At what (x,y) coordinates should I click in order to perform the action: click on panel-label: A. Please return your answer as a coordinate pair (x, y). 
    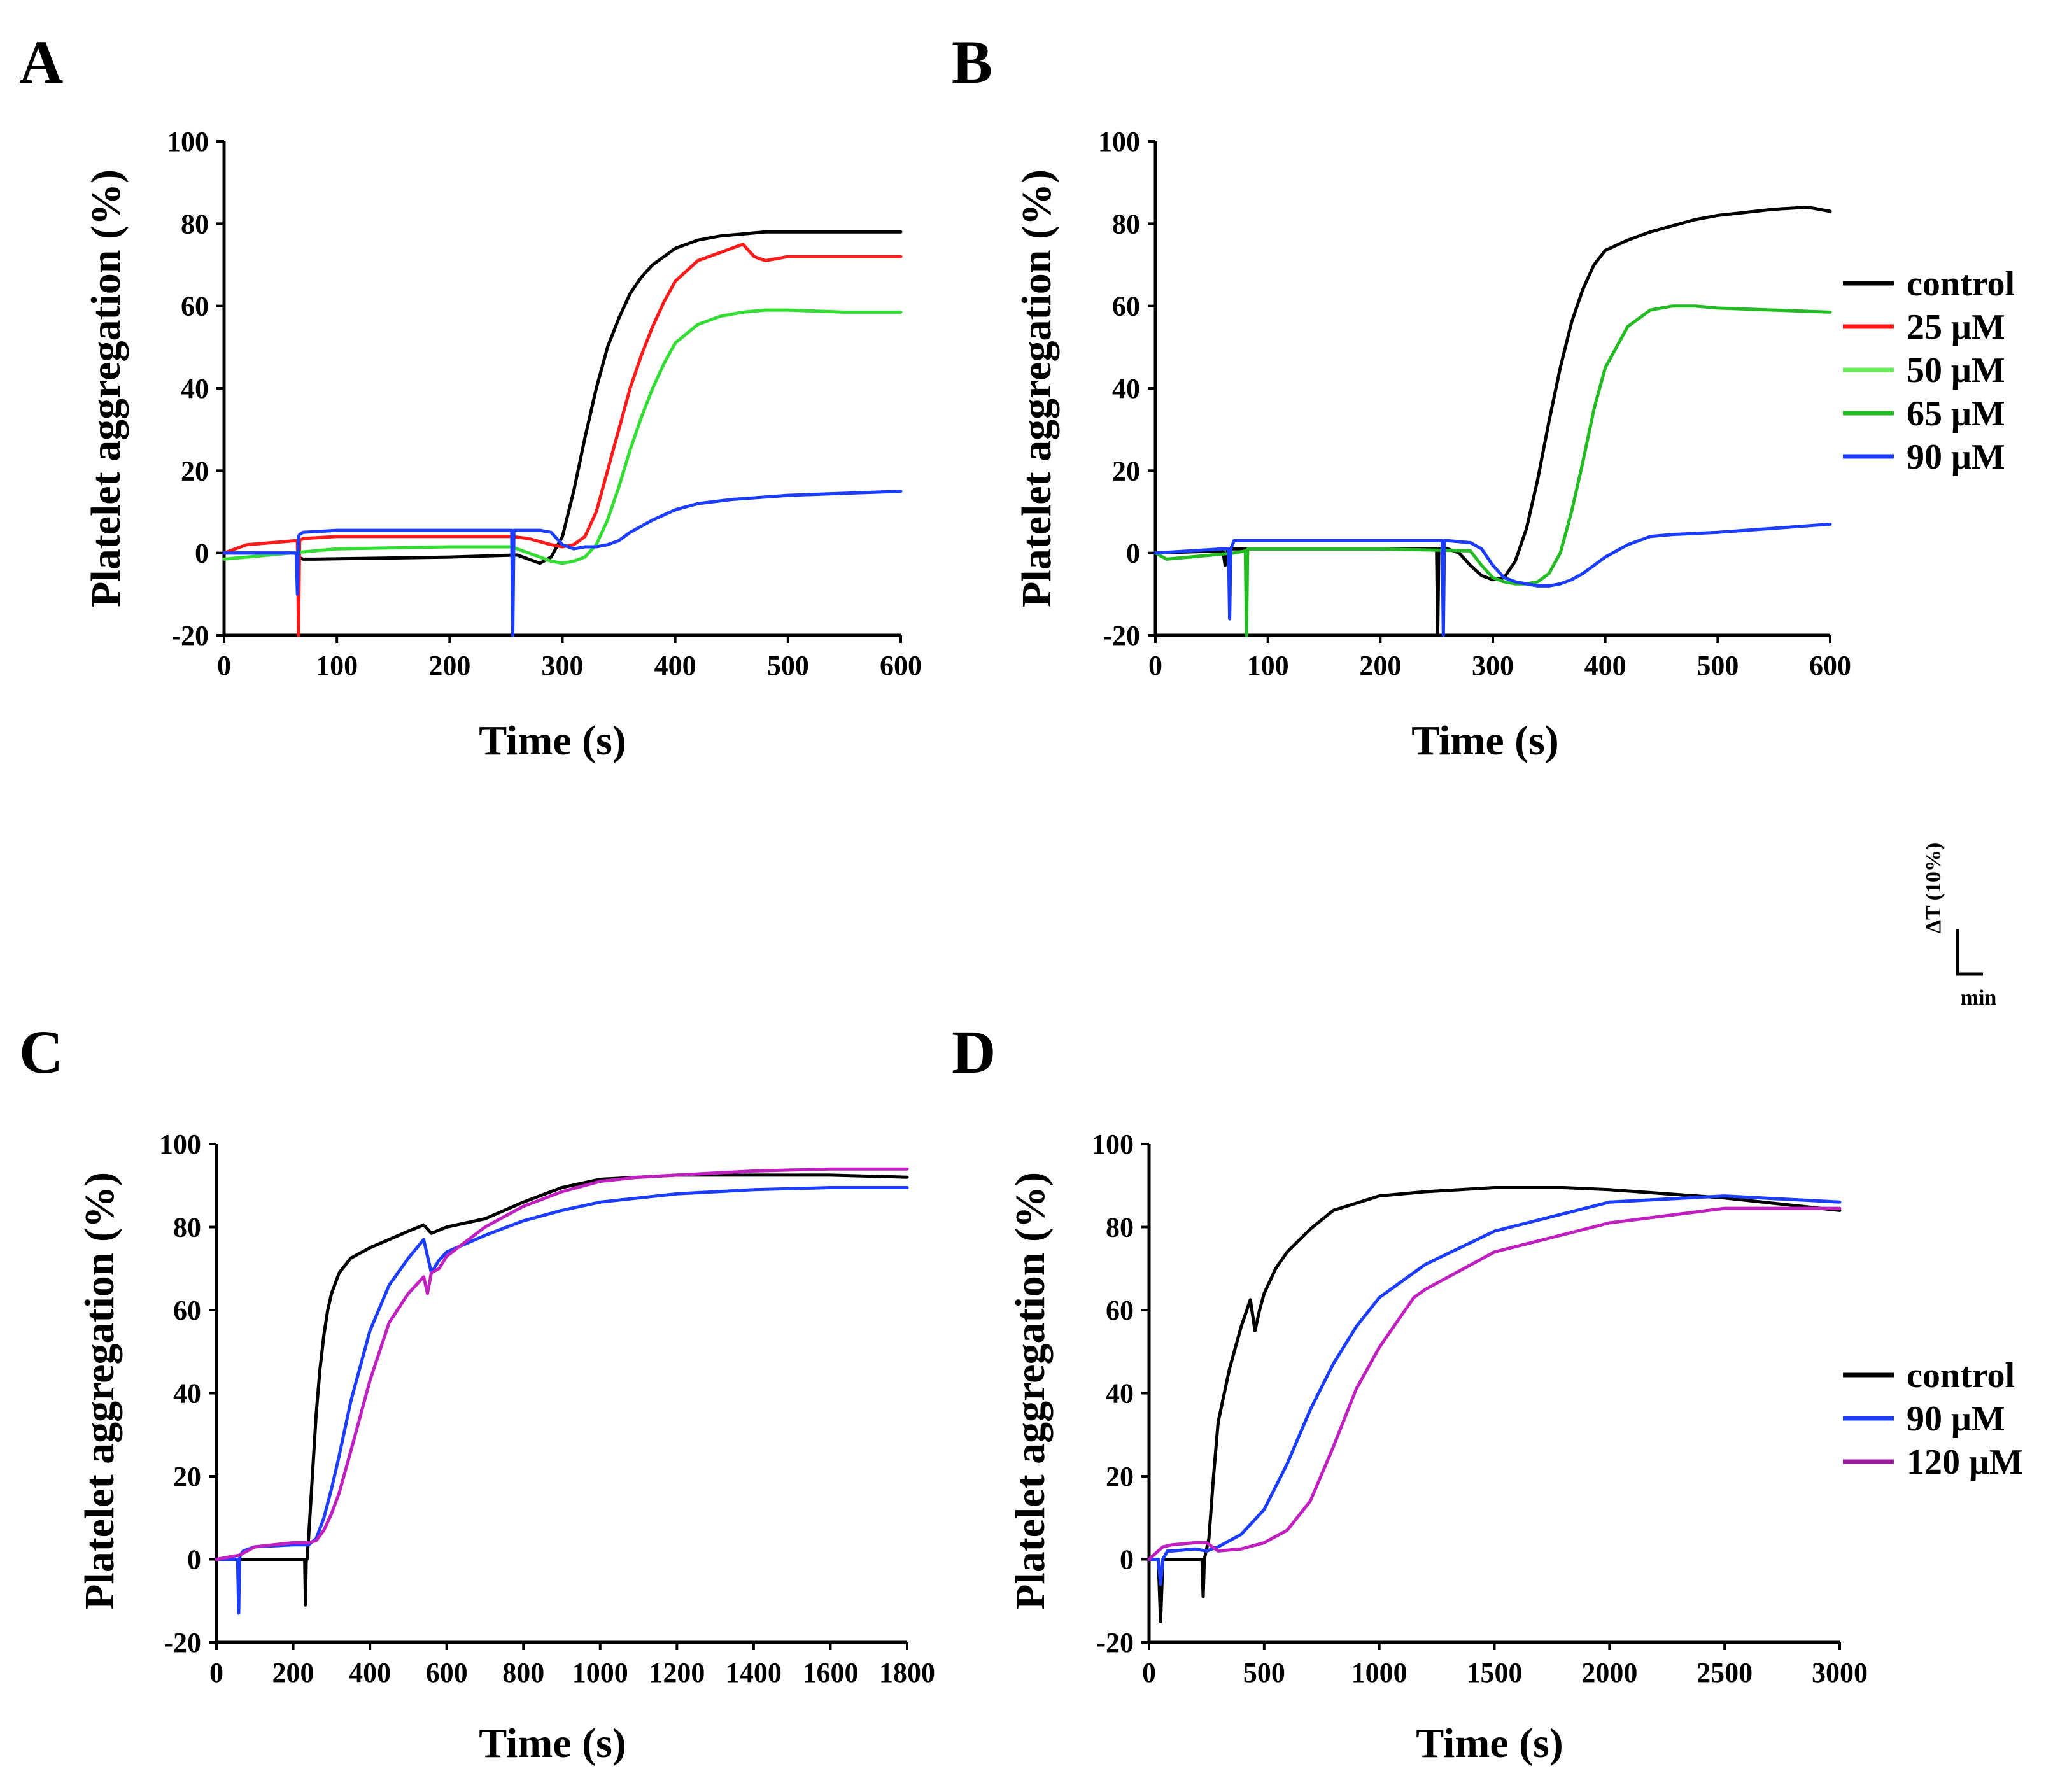
    Looking at the image, I should click on (41, 62).